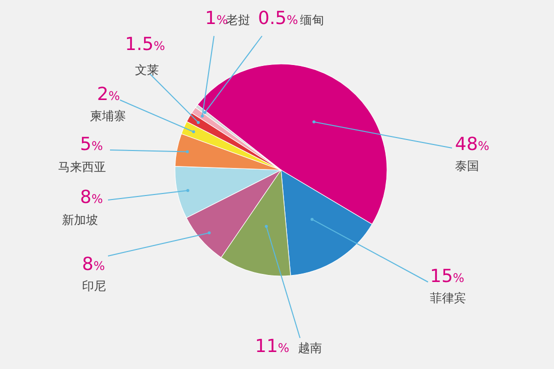 Image resolution: width=554 pixels, height=369 pixels. Describe the element at coordinates (145, 44) in the screenshot. I see `data-label: 1.5%` at that location.